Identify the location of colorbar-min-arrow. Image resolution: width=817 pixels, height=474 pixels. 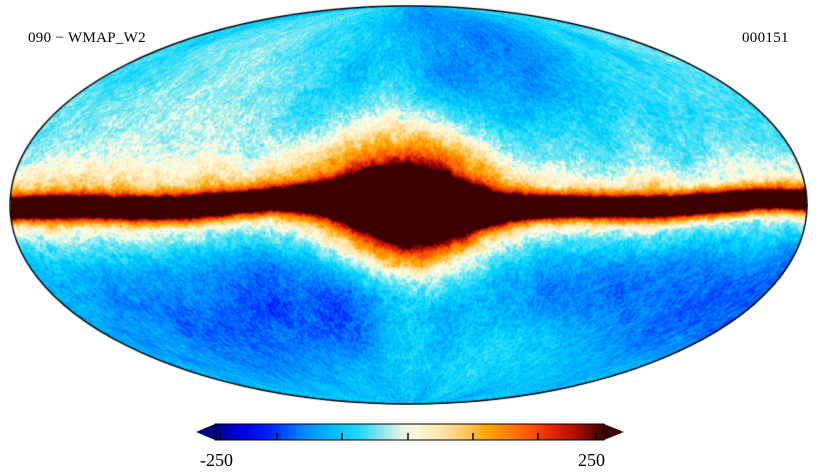
(205, 432).